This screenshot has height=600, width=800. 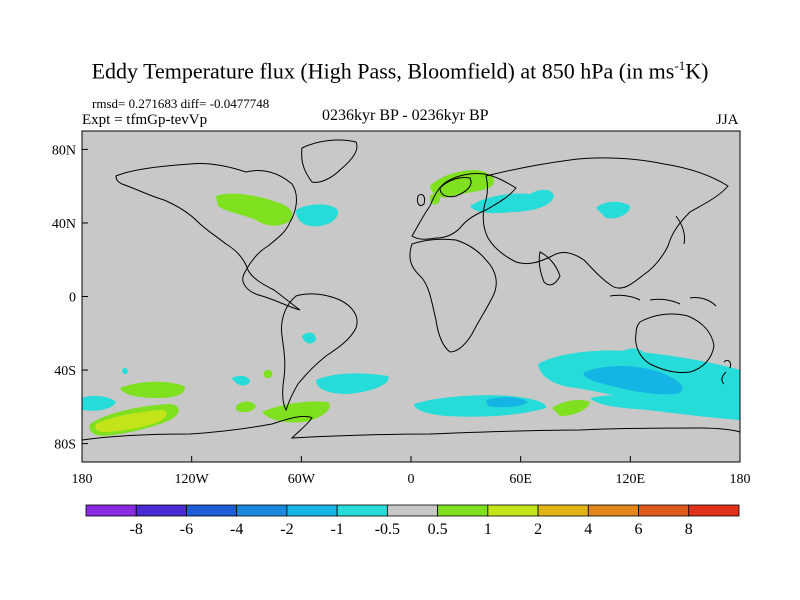 What do you see at coordinates (319, 352) in the screenshot?
I see `coast-south-america` at bounding box center [319, 352].